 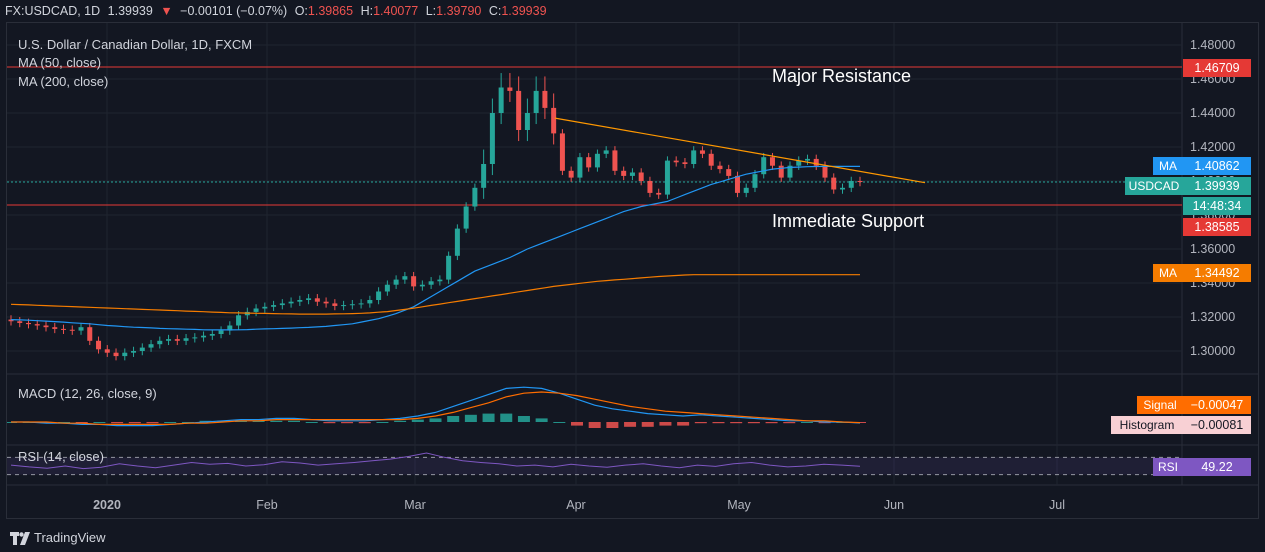 What do you see at coordinates (70, 537) in the screenshot?
I see `brand-name: TradingView` at bounding box center [70, 537].